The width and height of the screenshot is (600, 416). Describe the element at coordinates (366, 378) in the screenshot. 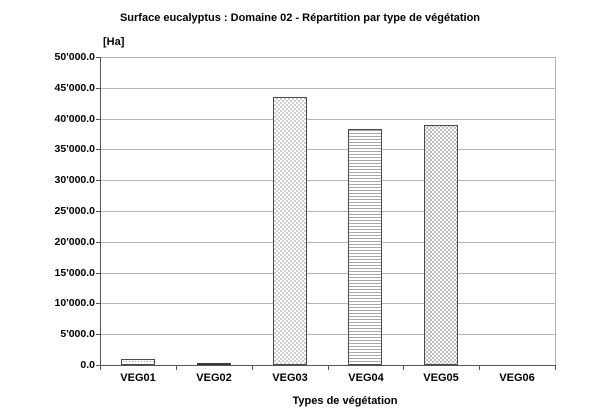

I see `x-category-label: VEG04` at that location.